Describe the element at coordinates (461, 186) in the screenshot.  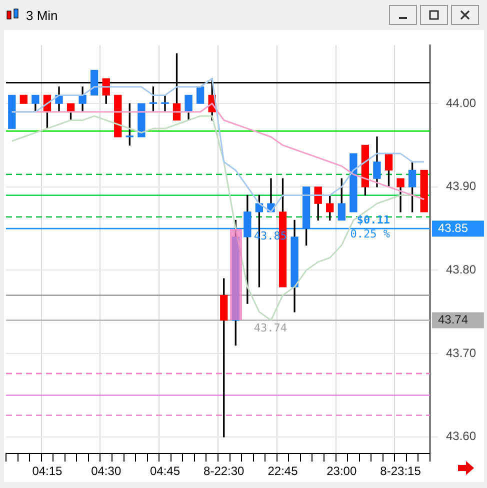
I see `y-tick-label: 43.90` at that location.